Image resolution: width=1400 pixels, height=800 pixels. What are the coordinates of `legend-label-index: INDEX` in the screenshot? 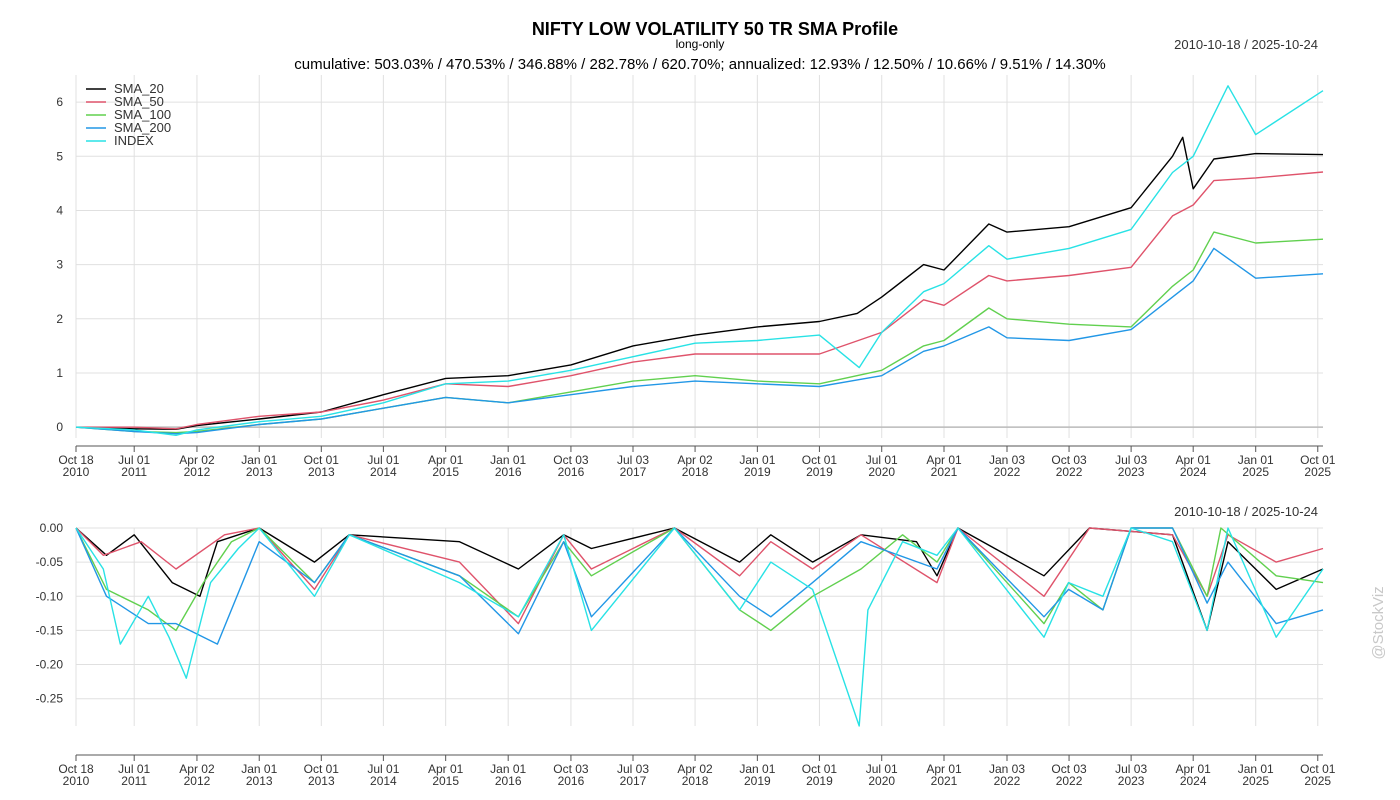 It's located at (134, 140).